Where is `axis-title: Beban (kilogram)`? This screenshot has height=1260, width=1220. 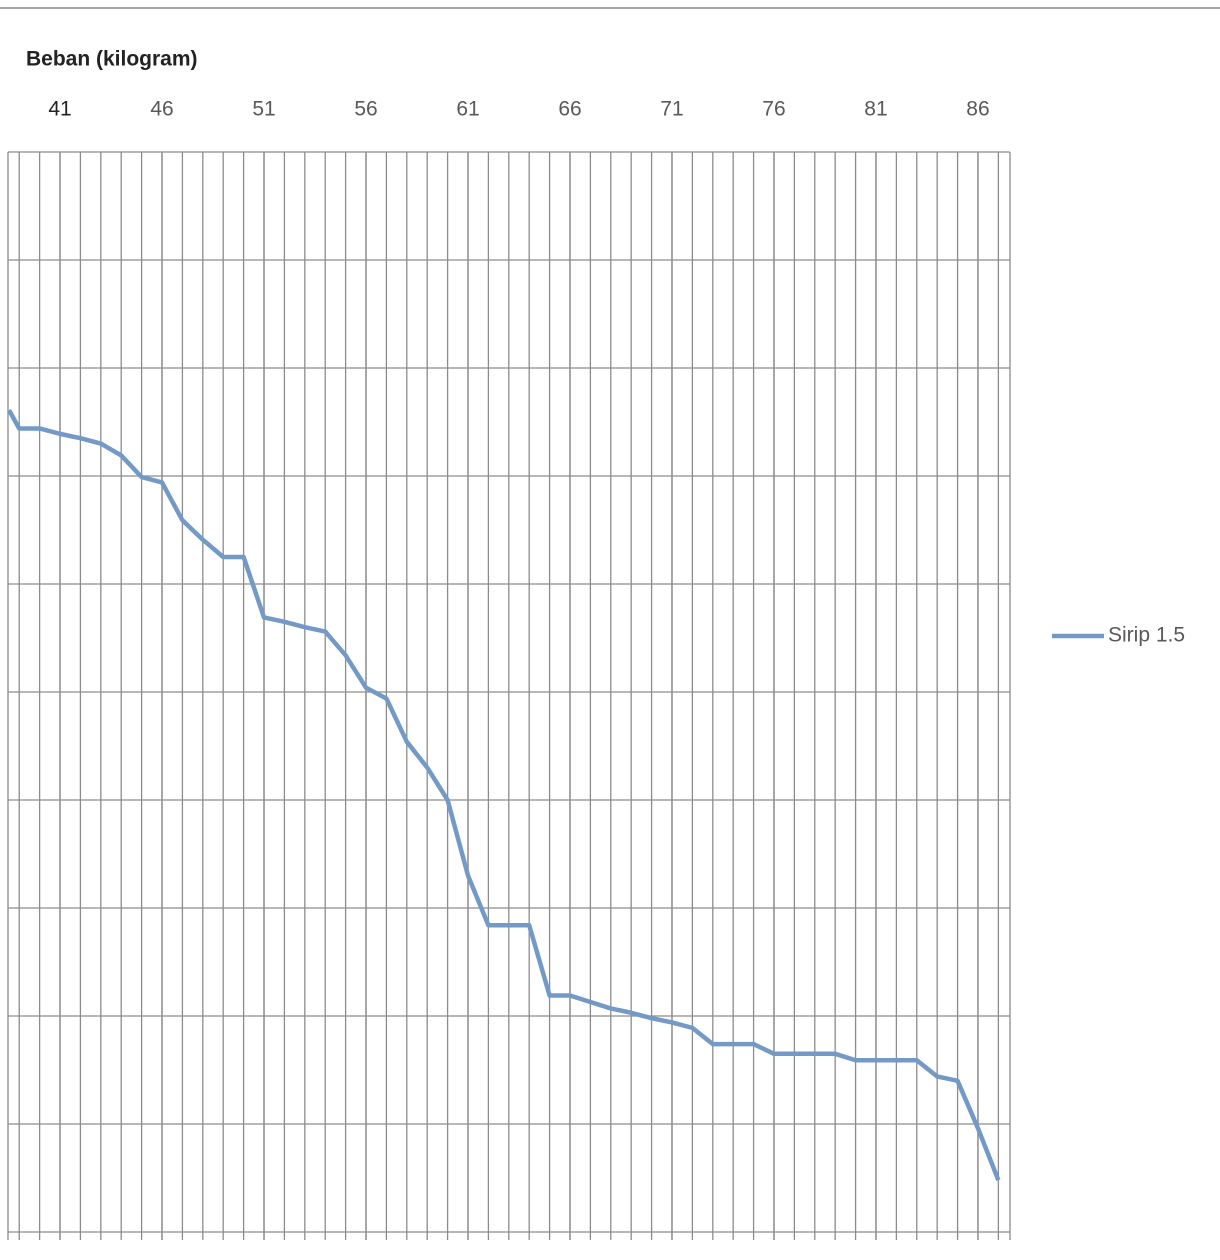 axis-title: Beban (kilogram) is located at coordinates (112, 59).